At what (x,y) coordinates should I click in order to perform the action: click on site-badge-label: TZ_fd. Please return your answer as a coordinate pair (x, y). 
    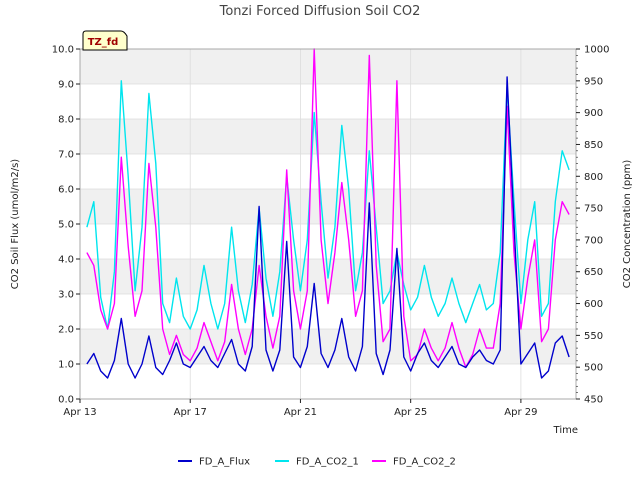
    Looking at the image, I should click on (103, 42).